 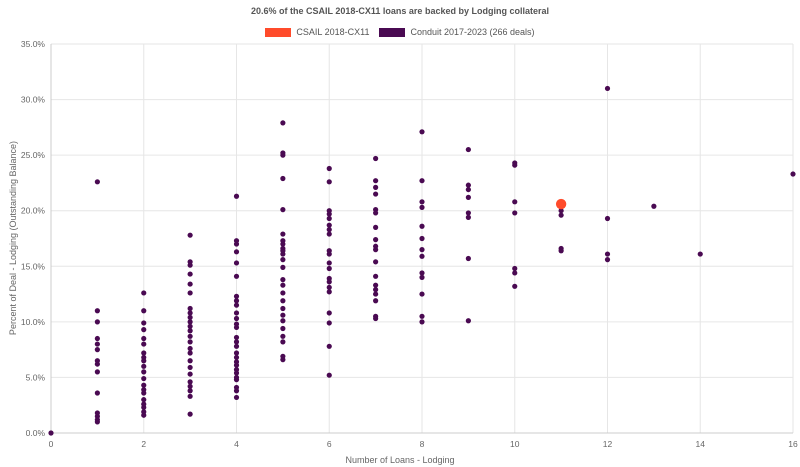 I want to click on legend-item-conduit: Conduit 2017-2023 (266 deals), so click(x=457, y=32).